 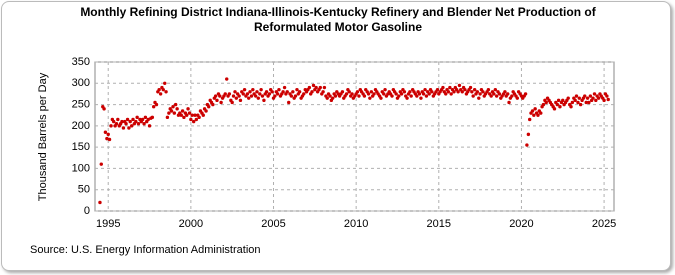 What do you see at coordinates (81, 147) in the screenshot?
I see `y-tick-label: 150` at bounding box center [81, 147].